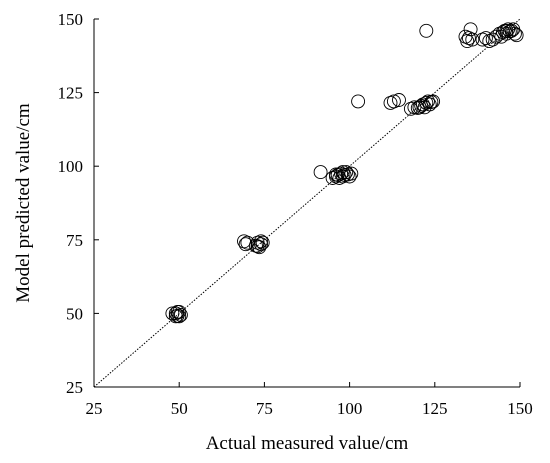 This screenshot has height=463, width=550. Describe the element at coordinates (74, 240) in the screenshot. I see `y-tick-label: 75` at that location.